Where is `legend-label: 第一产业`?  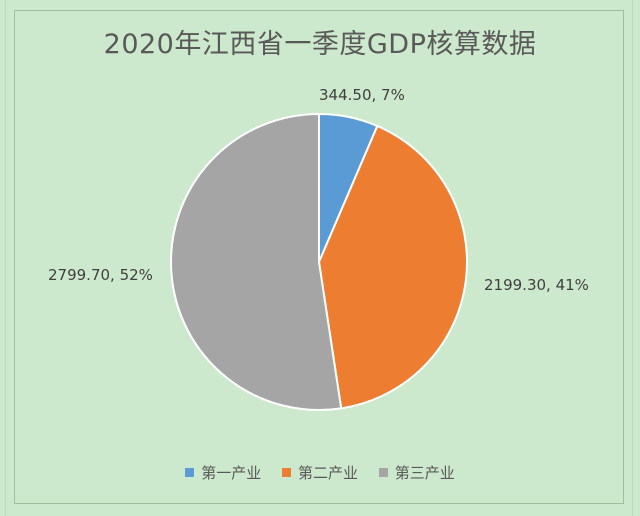
legend-label: 第一产业 is located at coordinates (231, 473).